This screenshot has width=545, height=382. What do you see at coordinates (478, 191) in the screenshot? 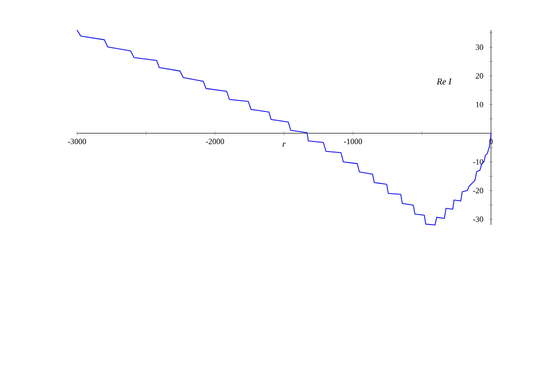
I see `y-tick-label: -20` at bounding box center [478, 191].